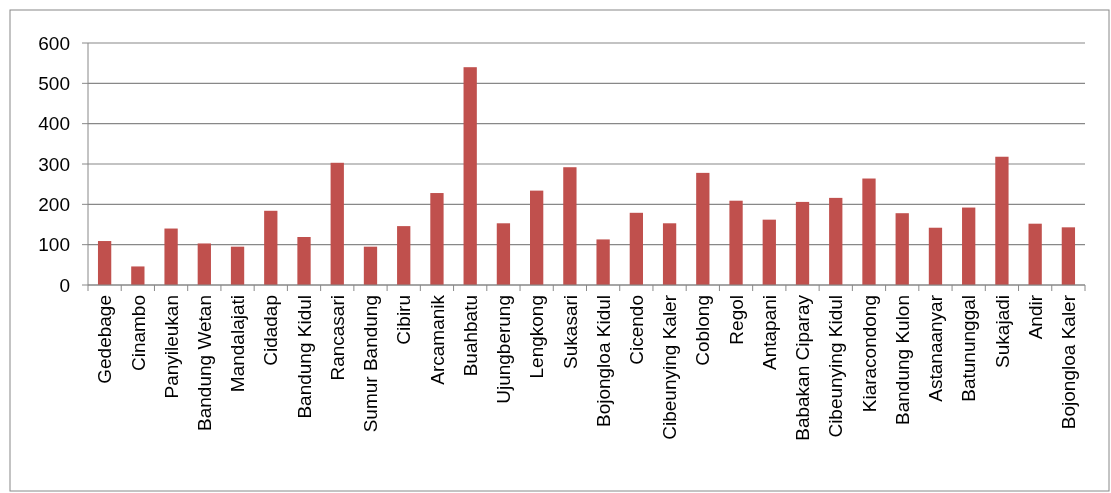 The image size is (1111, 493). I want to click on x-tick-label: Gedebage, so click(105, 339).